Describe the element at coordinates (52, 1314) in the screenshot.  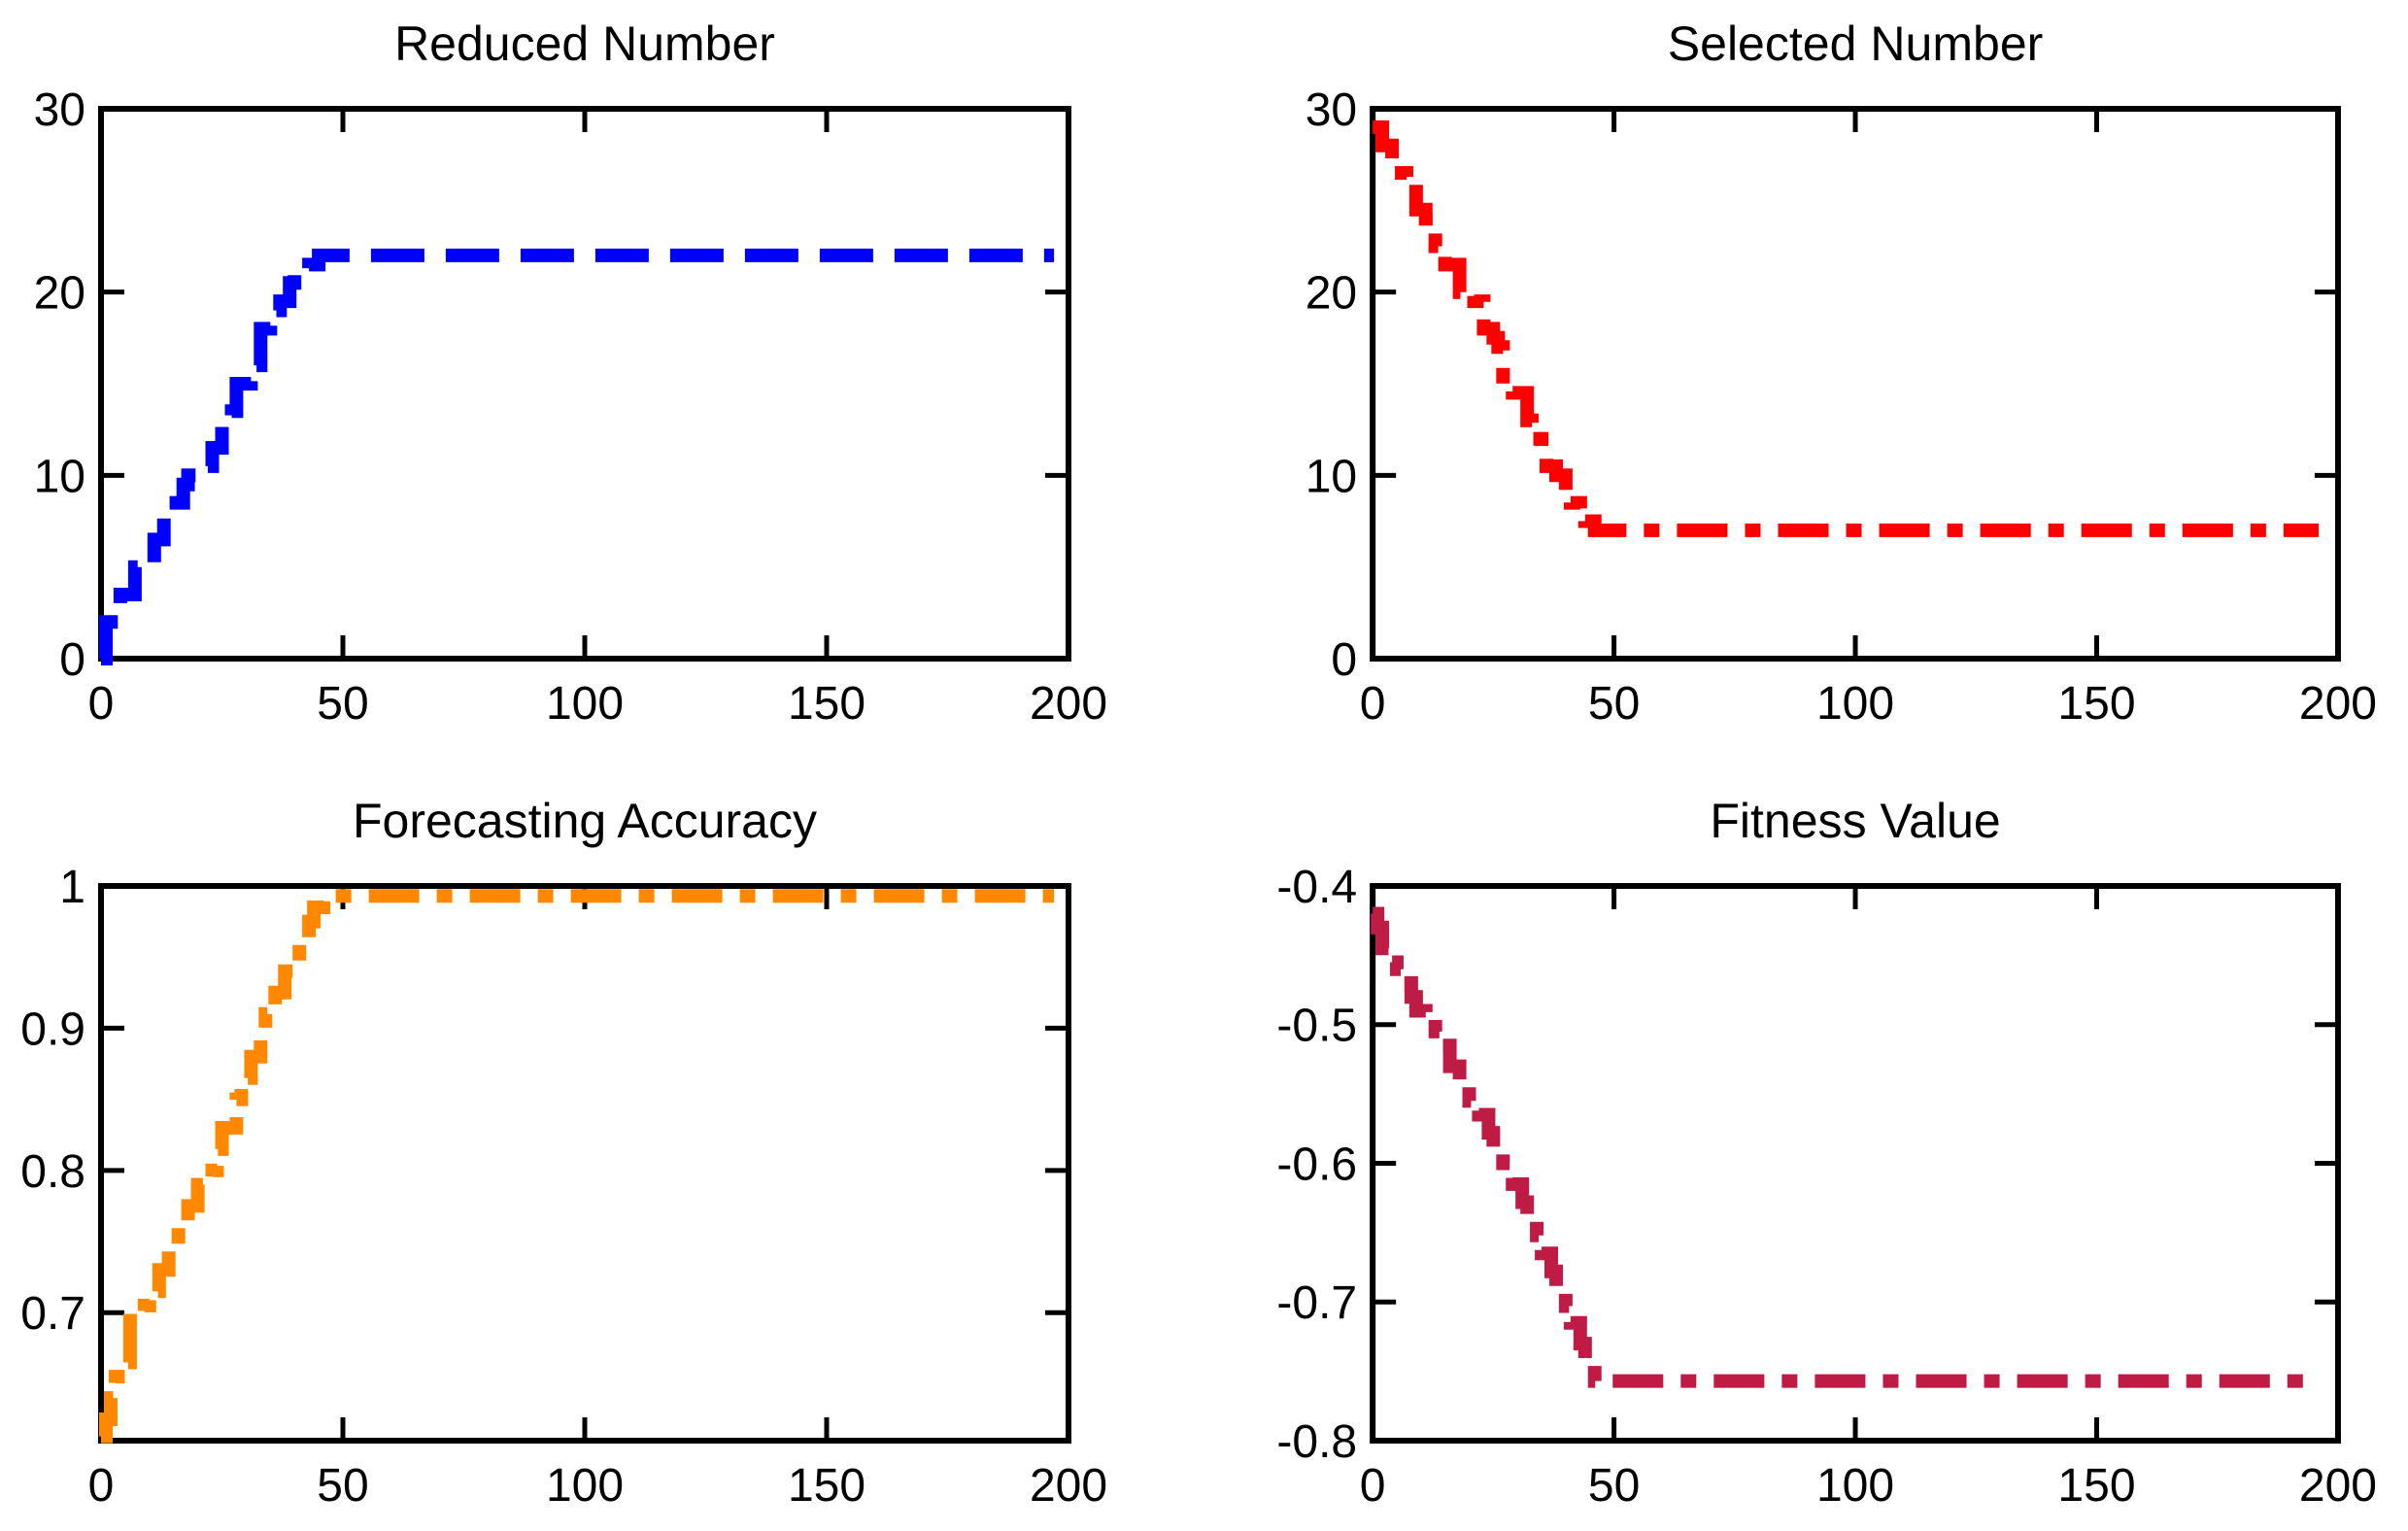
I see `y-tick-label: 0.7` at that location.